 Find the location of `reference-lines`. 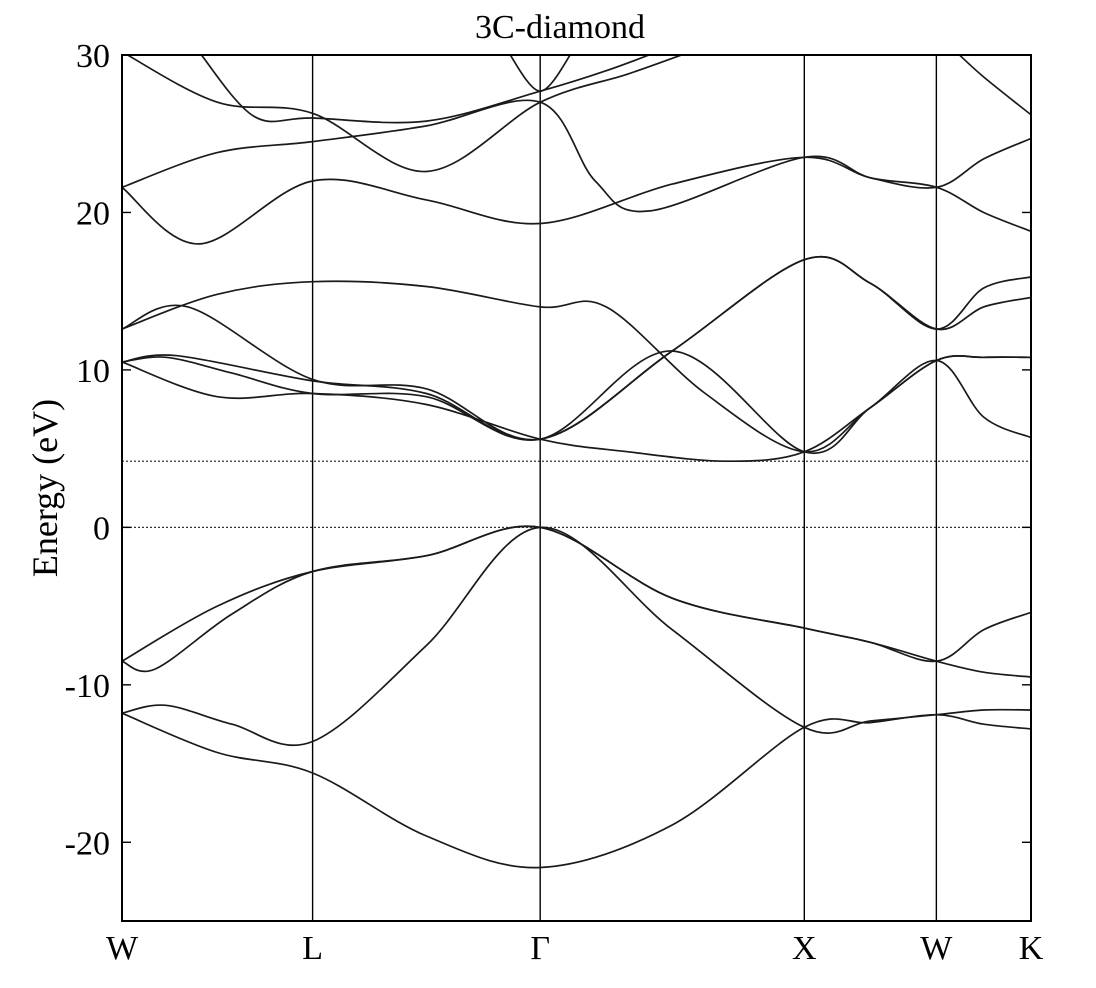

reference-lines is located at coordinates (576, 494).